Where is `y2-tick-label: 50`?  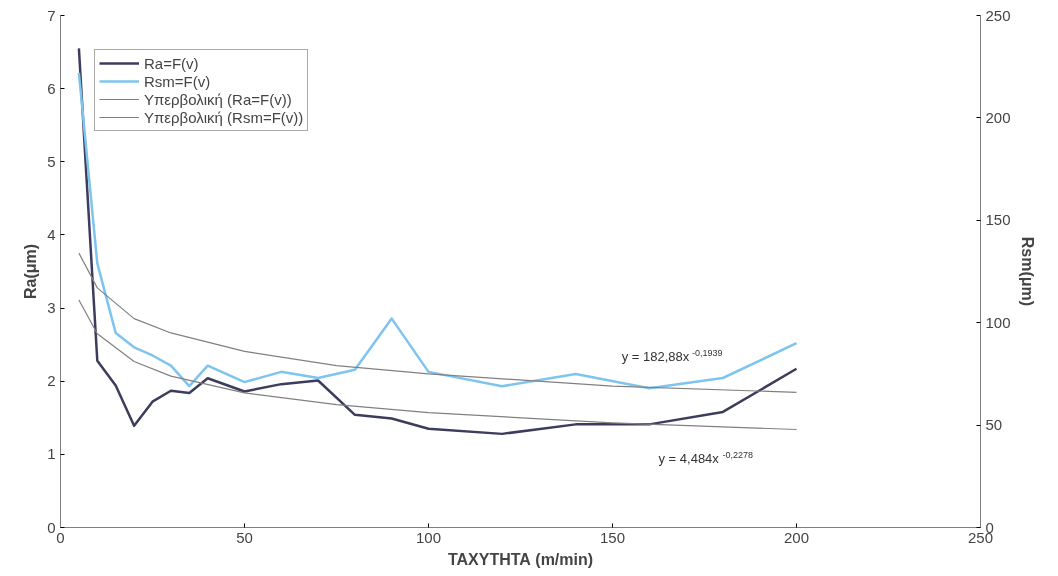 y2-tick-label: 50 is located at coordinates (994, 425).